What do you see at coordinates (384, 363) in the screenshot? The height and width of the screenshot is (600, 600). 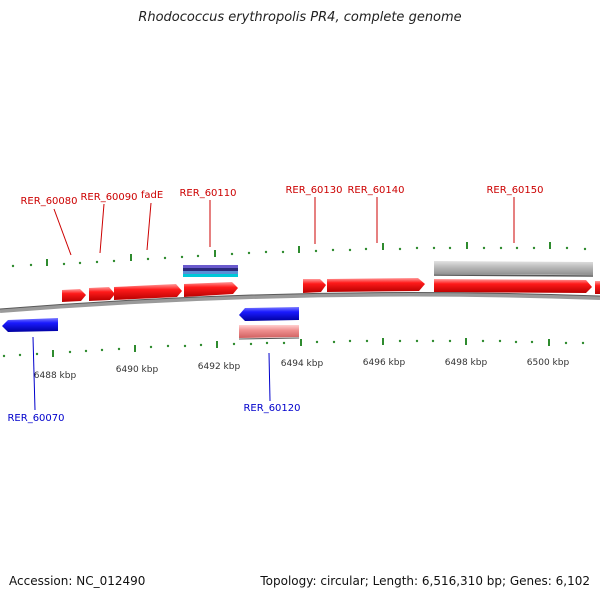 I see `scale-label-6496: 6496 kbp` at bounding box center [384, 363].